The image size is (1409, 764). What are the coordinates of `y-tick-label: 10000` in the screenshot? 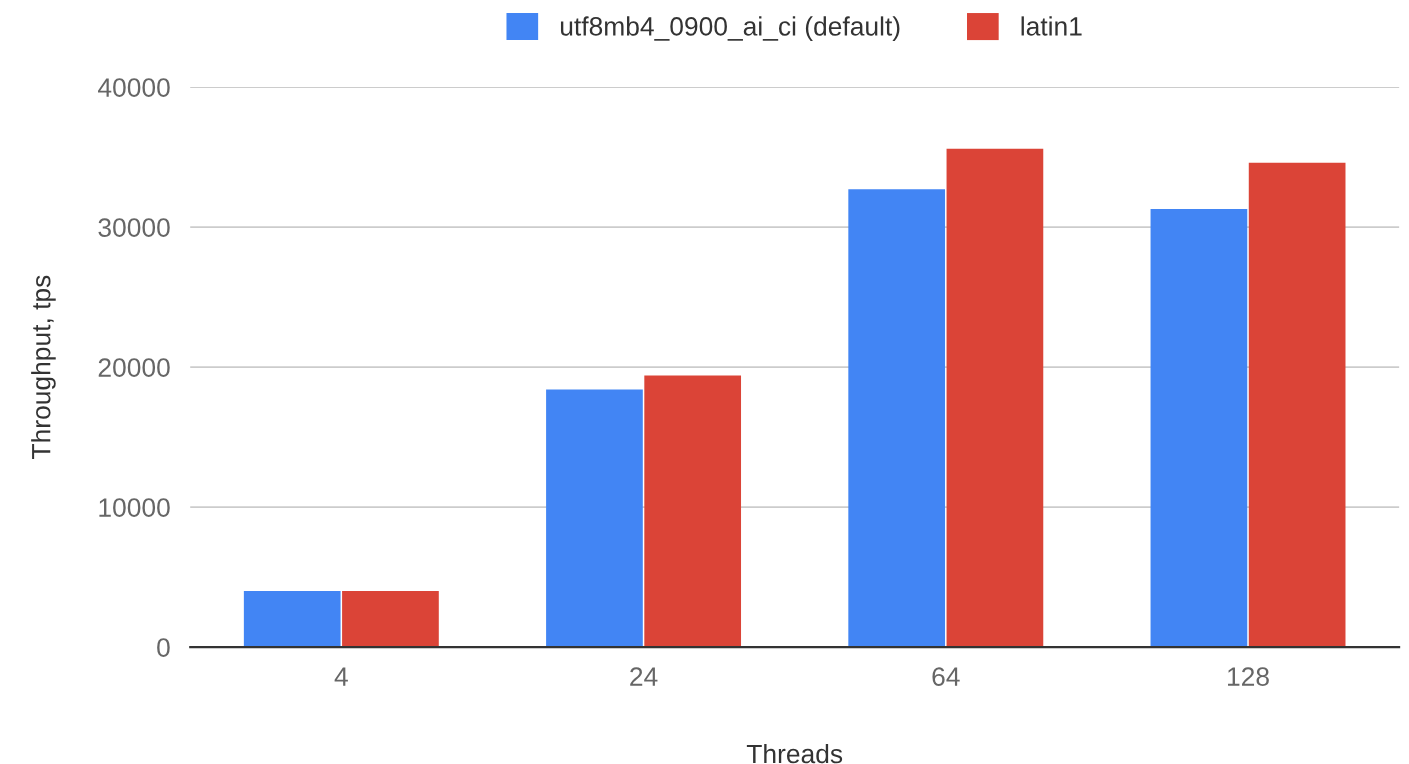 It's located at (134, 507).